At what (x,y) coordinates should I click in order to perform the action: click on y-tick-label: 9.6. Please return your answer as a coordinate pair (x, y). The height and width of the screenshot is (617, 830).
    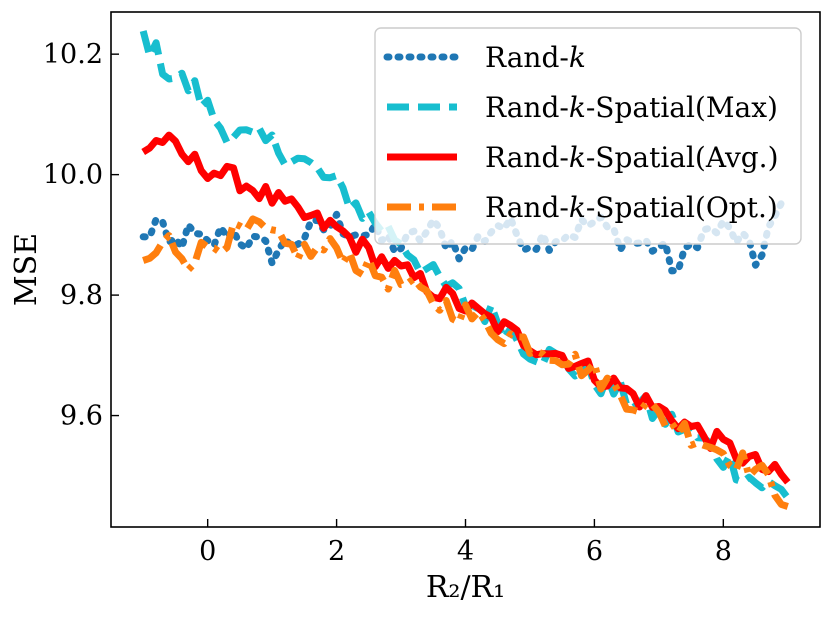
    Looking at the image, I should click on (81, 416).